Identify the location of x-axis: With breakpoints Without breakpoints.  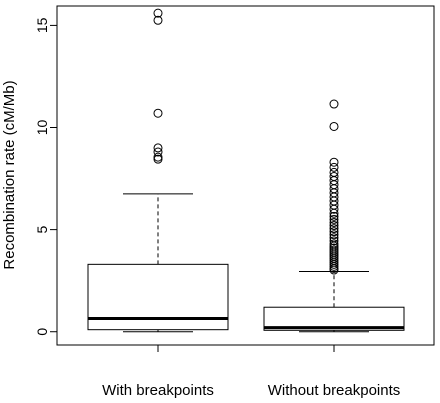
(251, 372).